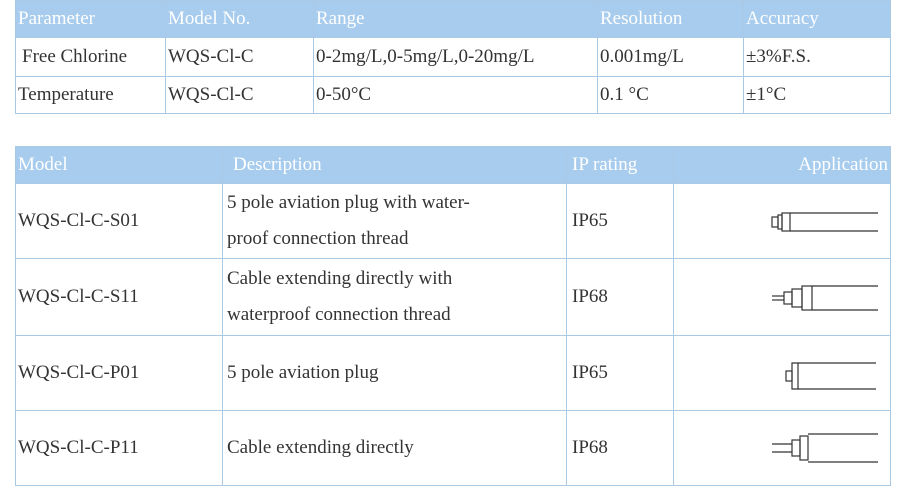 Image resolution: width=900 pixels, height=487 pixels. What do you see at coordinates (348, 202) in the screenshot?
I see `description-line: 5 pole aviation plug with water-` at bounding box center [348, 202].